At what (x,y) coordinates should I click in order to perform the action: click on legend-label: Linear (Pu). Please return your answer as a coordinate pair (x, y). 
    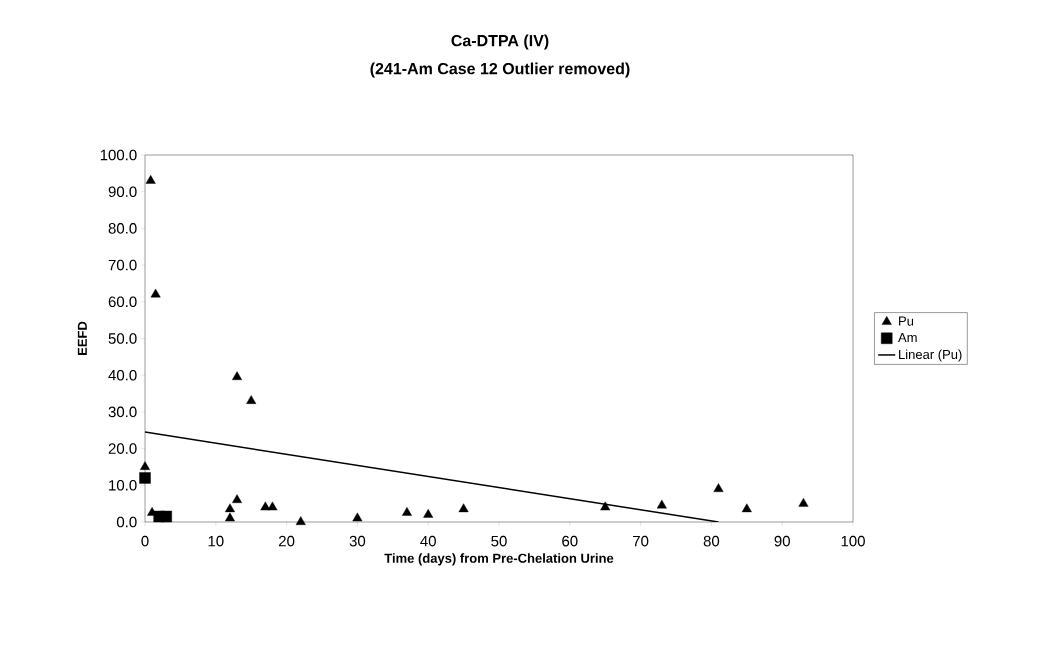
    Looking at the image, I should click on (930, 355).